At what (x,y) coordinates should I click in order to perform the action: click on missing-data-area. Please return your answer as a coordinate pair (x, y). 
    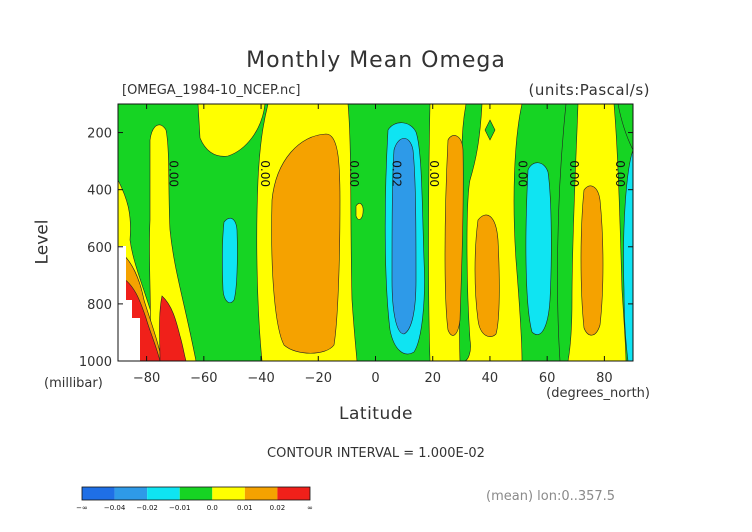
    Looking at the image, I should click on (129, 303).